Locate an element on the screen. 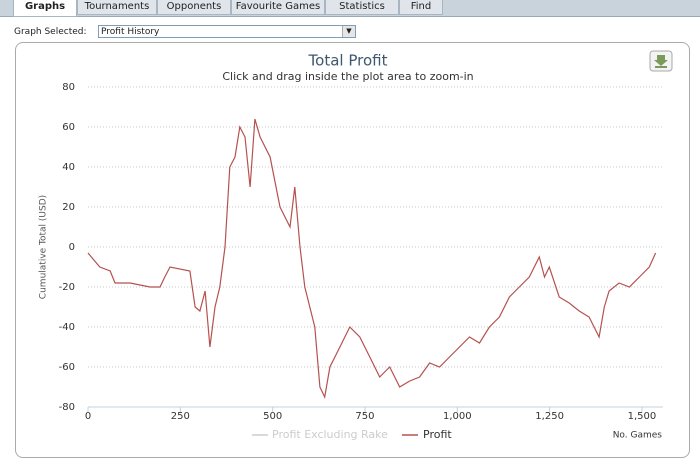  y-tick-label: 40 is located at coordinates (68, 167).